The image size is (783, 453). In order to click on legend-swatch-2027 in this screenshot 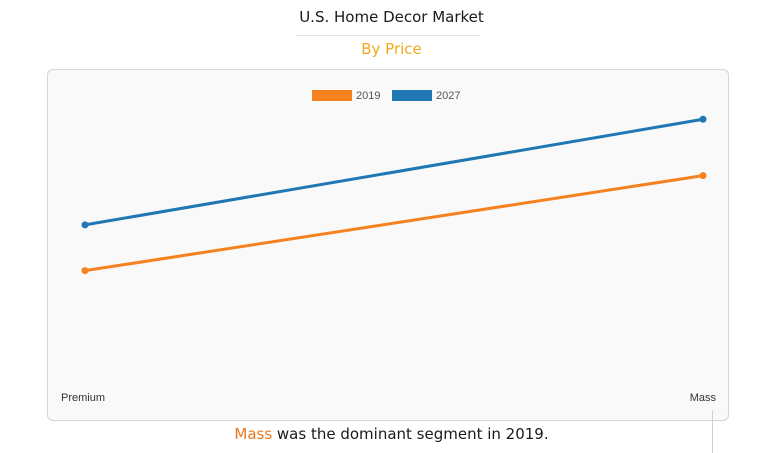, I will do `click(412, 95)`.